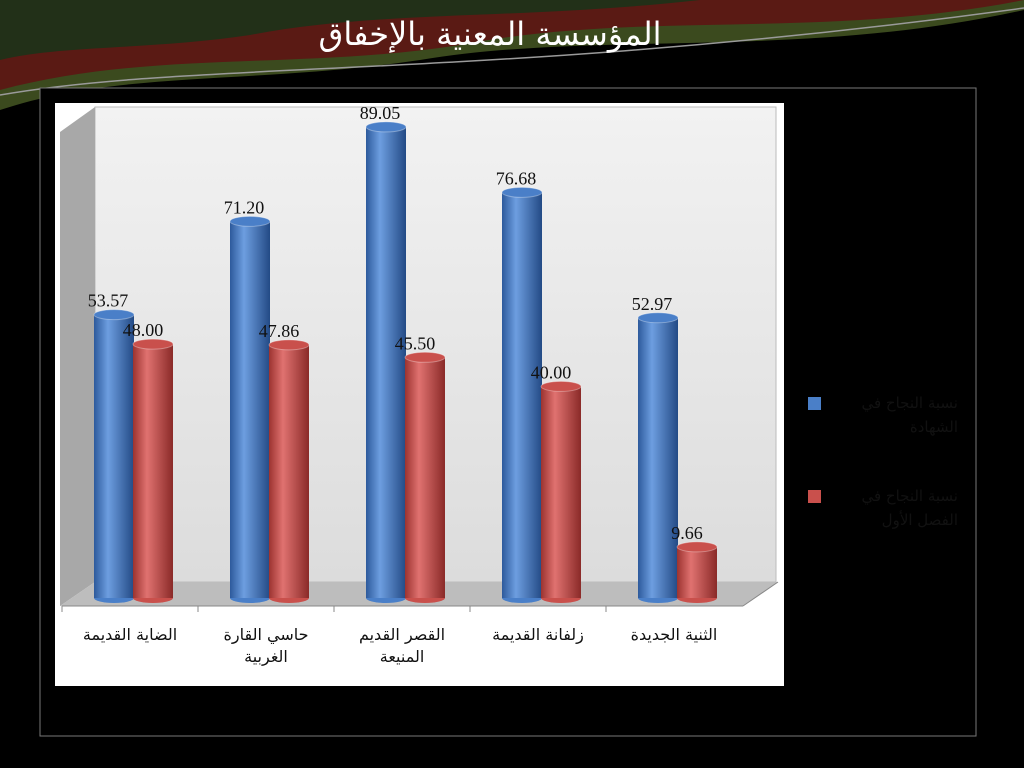  I want to click on x-tick-label-box: حاسي القارة الغربية, so click(266, 645).